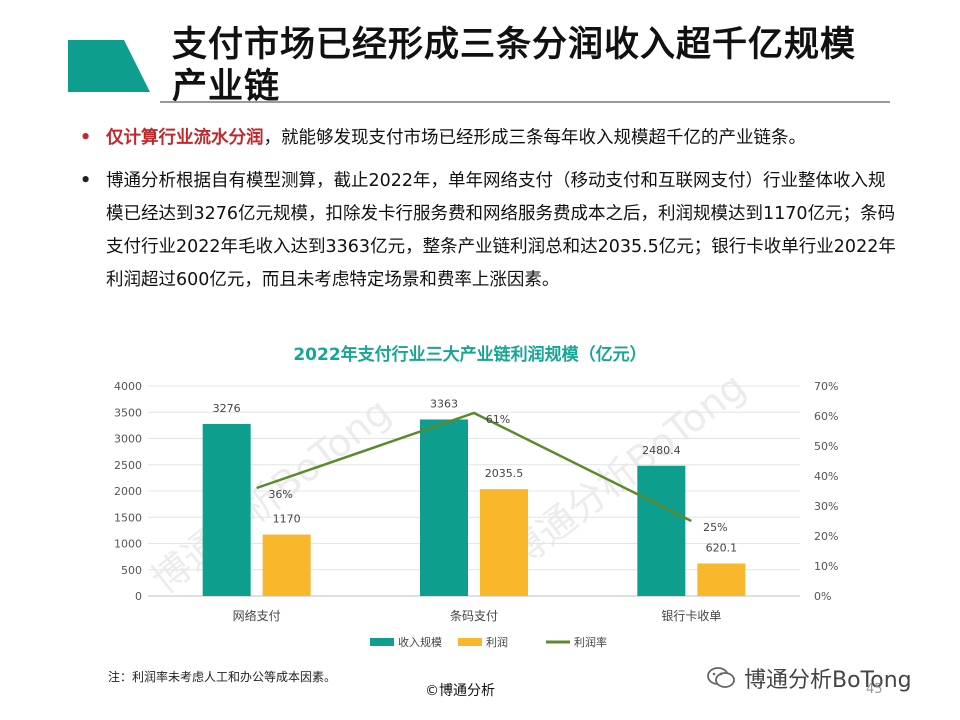 This screenshot has height=720, width=960. What do you see at coordinates (128, 412) in the screenshot?
I see `y-tick-label: 3500` at bounding box center [128, 412].